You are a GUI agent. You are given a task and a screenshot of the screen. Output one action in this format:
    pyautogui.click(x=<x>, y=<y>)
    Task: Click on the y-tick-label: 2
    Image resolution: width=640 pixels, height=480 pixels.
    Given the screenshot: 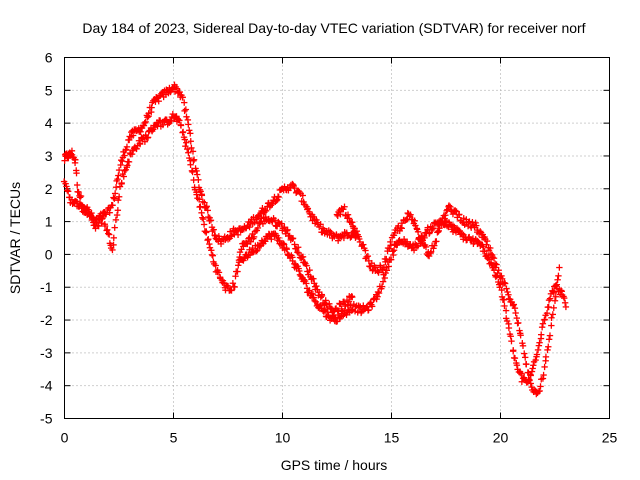 What is the action you would take?
    pyautogui.click(x=49, y=189)
    